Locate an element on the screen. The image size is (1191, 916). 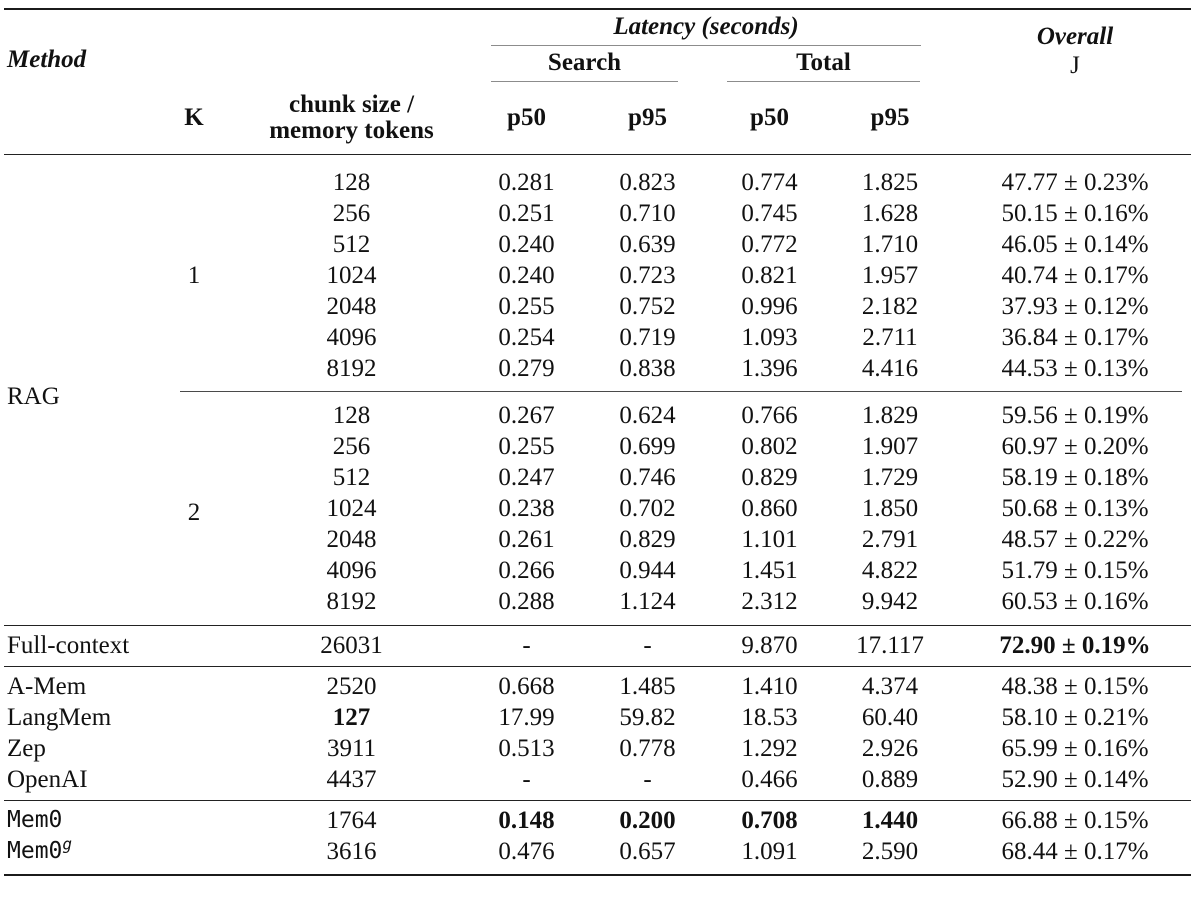
total-p95-cell: 1.907 is located at coordinates (890, 446).